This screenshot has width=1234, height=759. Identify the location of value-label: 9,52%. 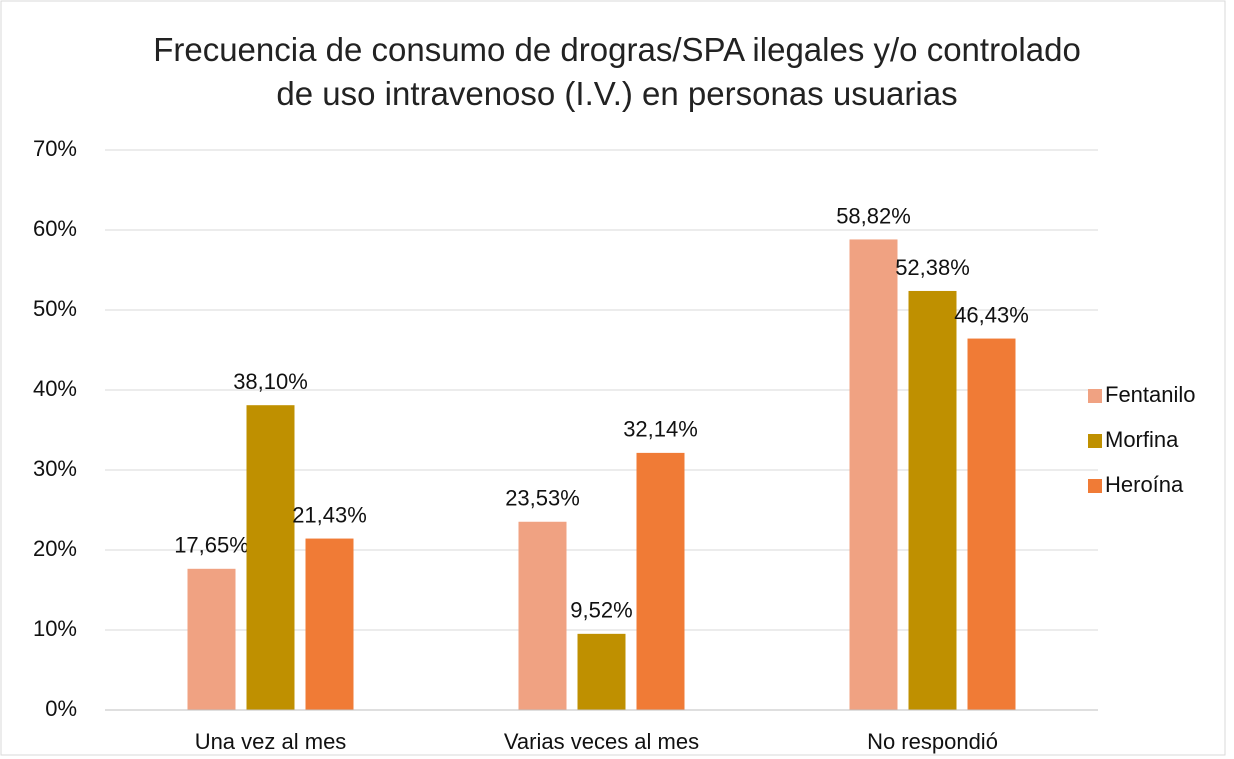
(601, 610).